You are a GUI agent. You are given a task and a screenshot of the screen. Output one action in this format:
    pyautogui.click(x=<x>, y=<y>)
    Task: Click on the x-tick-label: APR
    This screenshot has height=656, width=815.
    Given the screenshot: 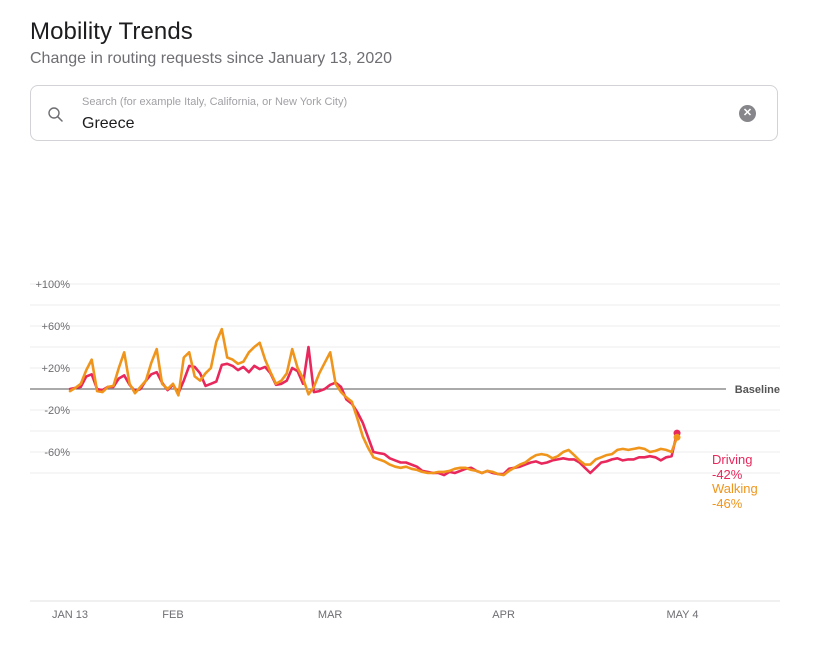 What is the action you would take?
    pyautogui.click(x=503, y=615)
    